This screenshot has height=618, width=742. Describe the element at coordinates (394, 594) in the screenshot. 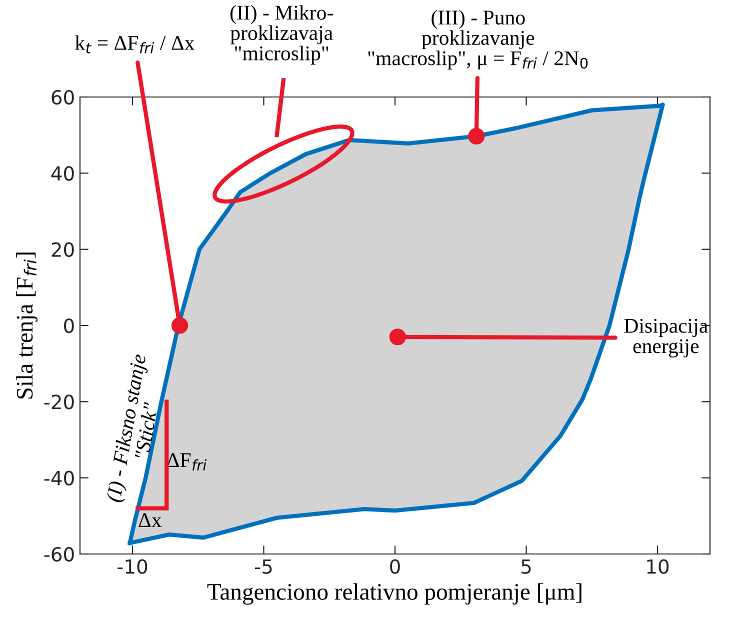

I see `x-axis-title: Tangenciono relativno pomjeranje [μm]` at that location.